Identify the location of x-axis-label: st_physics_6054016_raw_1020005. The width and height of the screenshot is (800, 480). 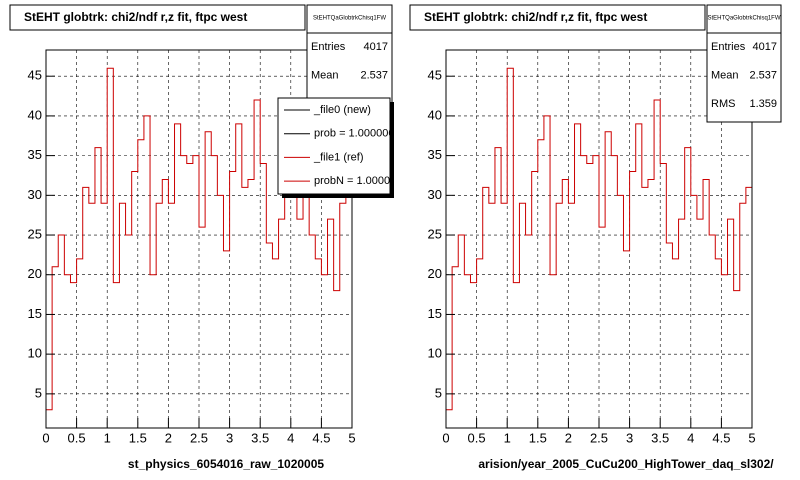
(226, 464).